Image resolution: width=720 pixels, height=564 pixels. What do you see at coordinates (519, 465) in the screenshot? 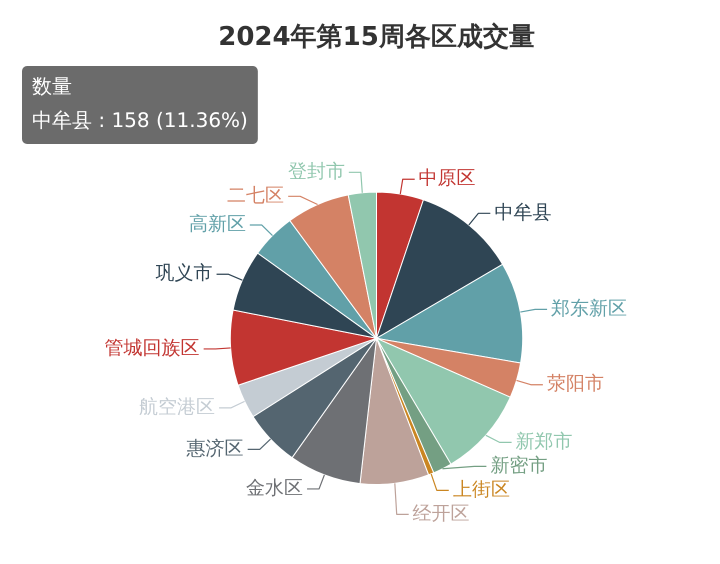
I see `slice-label: 新密市` at bounding box center [519, 465].